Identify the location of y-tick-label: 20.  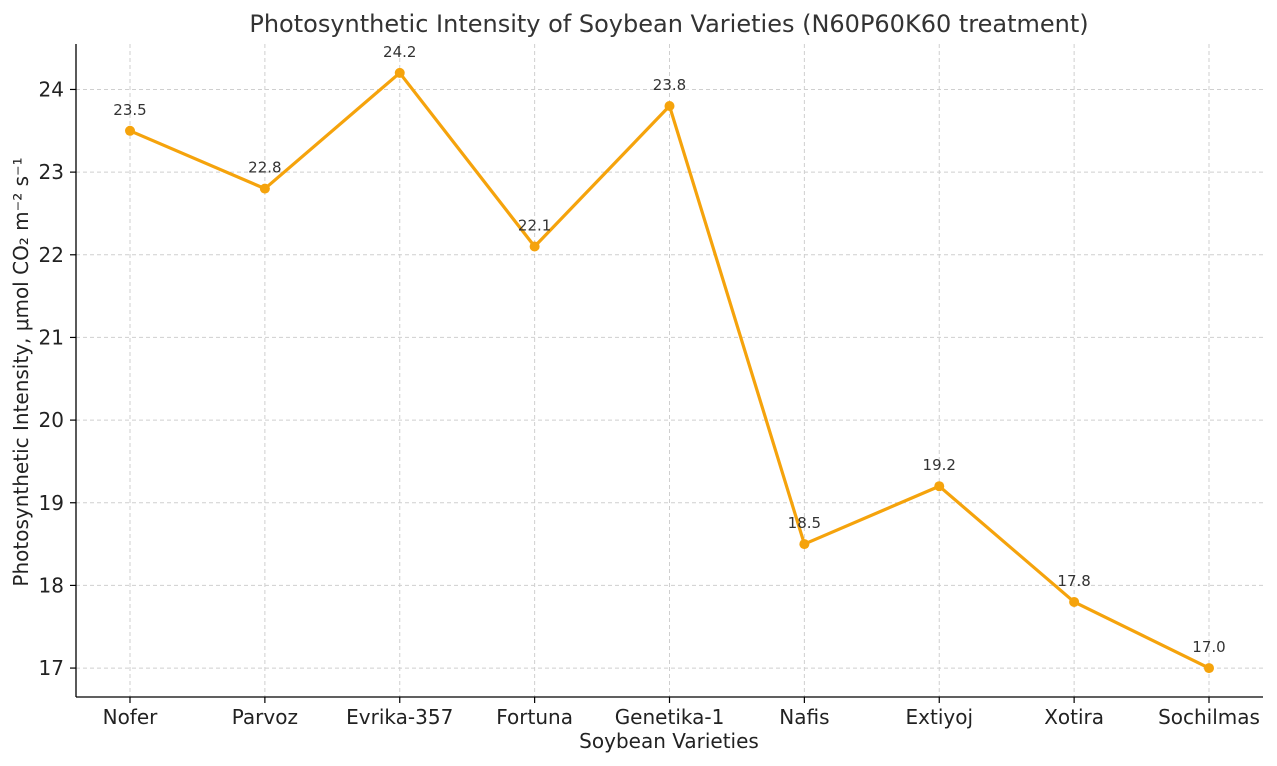
(51, 420).